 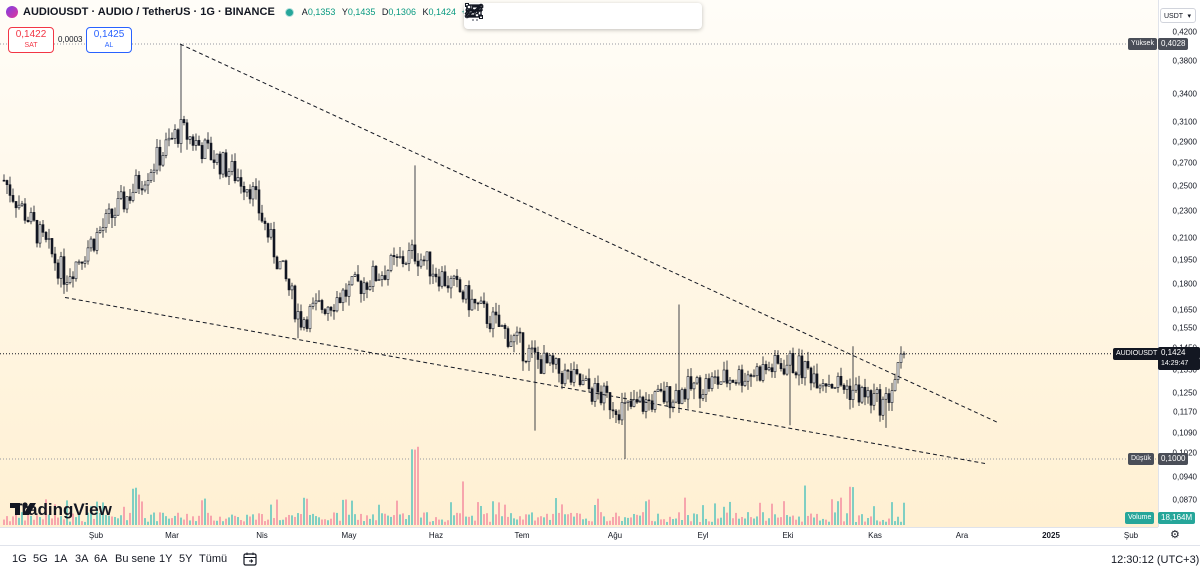 I want to click on timeframe-1a: 1A, so click(x=61, y=559).